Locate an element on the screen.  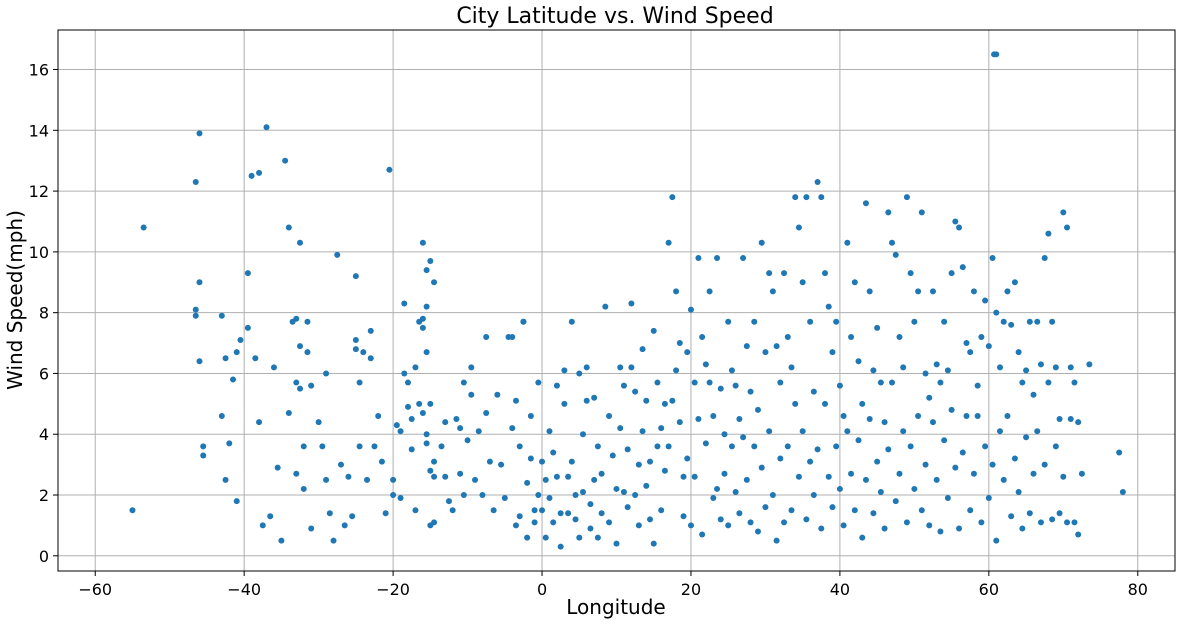
chart-title: City Latitude vs. Wind Speed is located at coordinates (614, 16).